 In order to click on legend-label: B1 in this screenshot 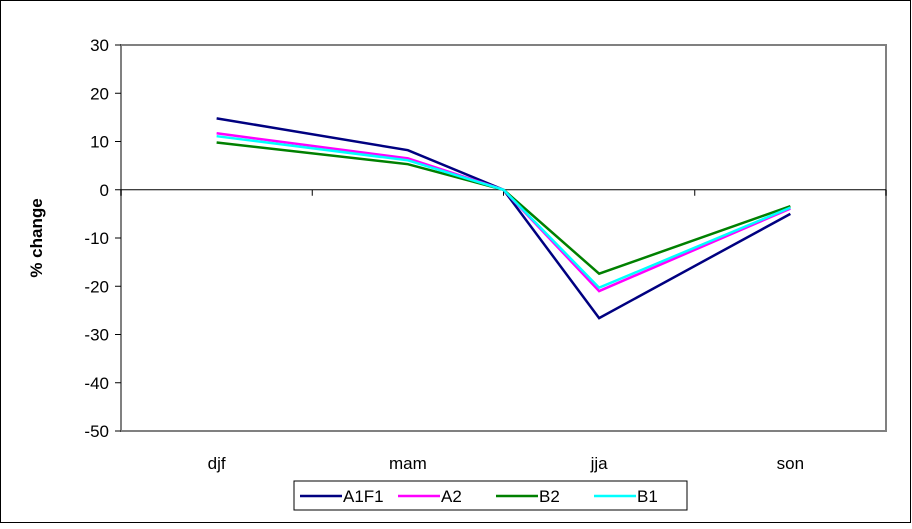, I will do `click(647, 496)`.